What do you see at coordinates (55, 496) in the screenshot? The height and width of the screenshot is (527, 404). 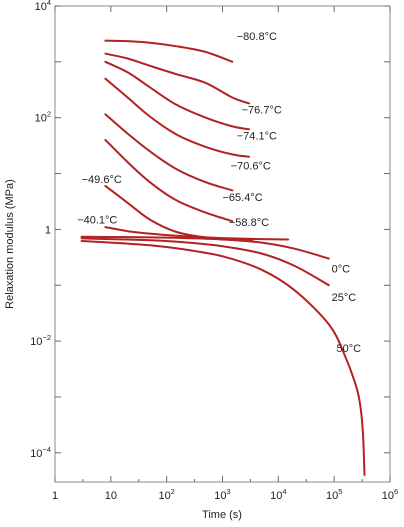 I see `x-tick-label: 1` at bounding box center [55, 496].